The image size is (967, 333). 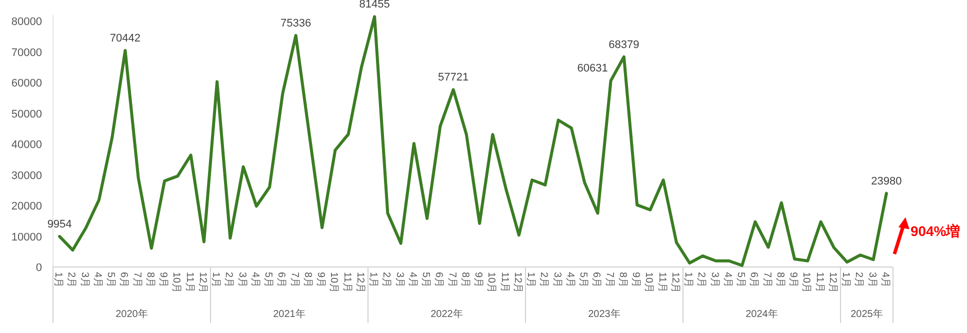 I want to click on y-tick-label: 20000, so click(x=26, y=206).